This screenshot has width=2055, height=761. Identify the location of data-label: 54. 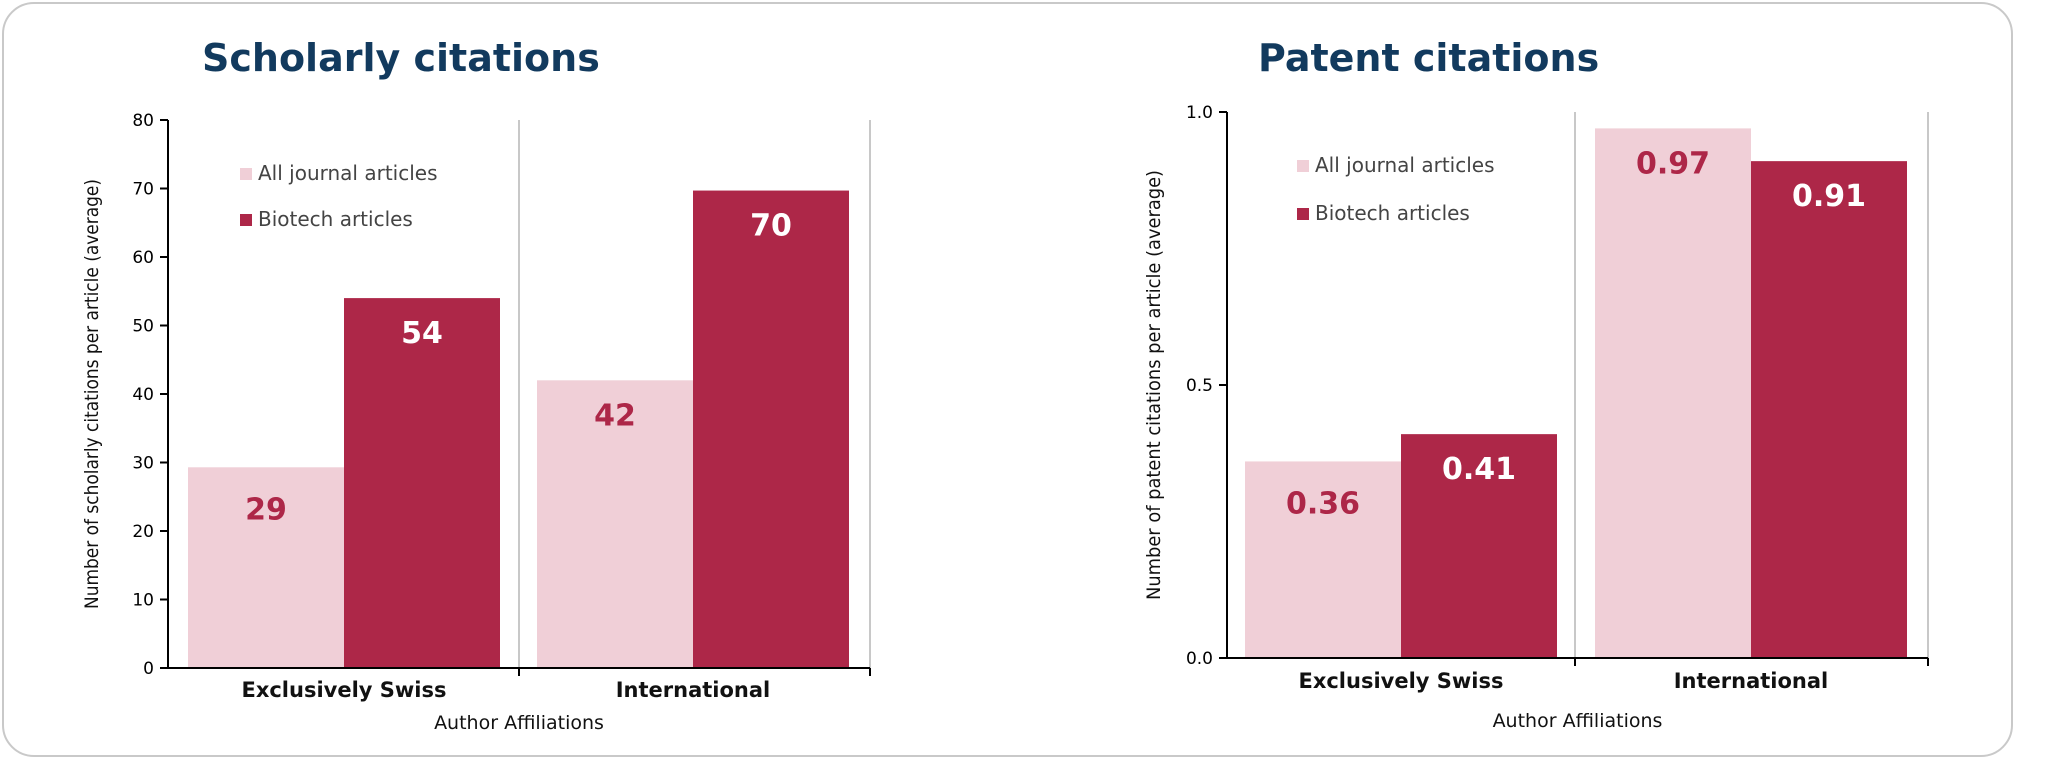
(422, 333).